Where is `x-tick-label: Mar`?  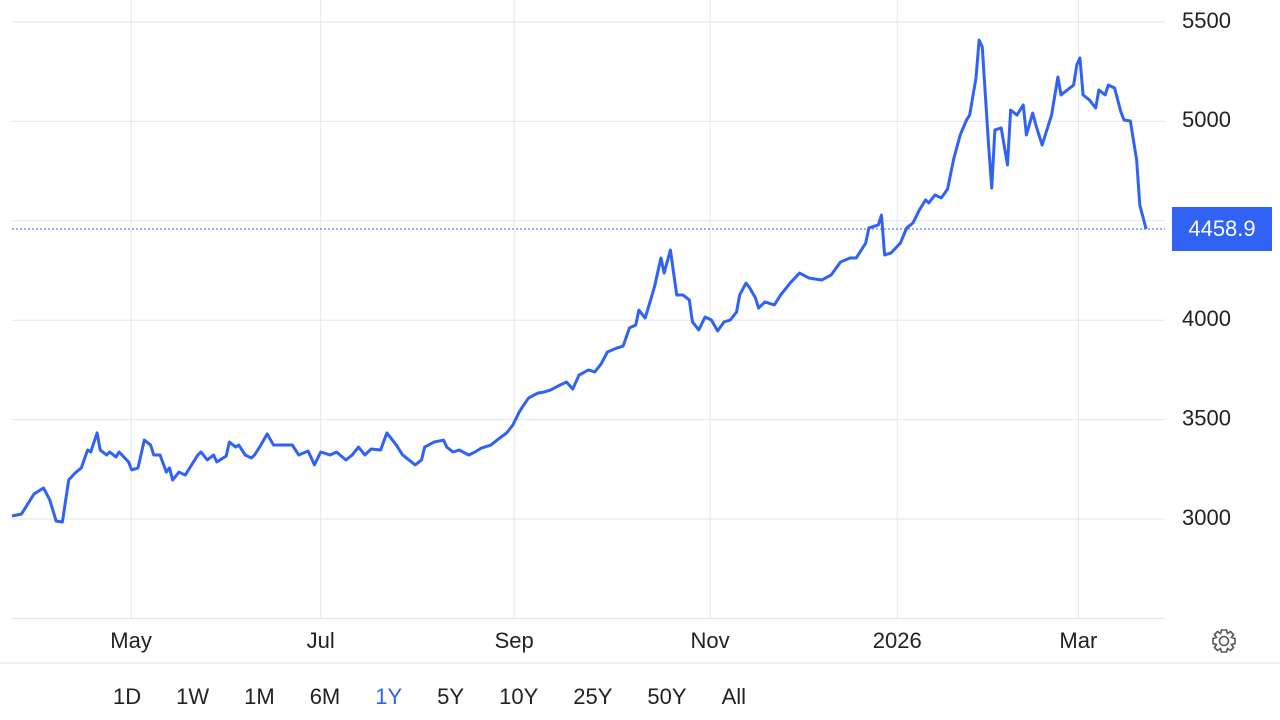
x-tick-label: Mar is located at coordinates (1078, 640).